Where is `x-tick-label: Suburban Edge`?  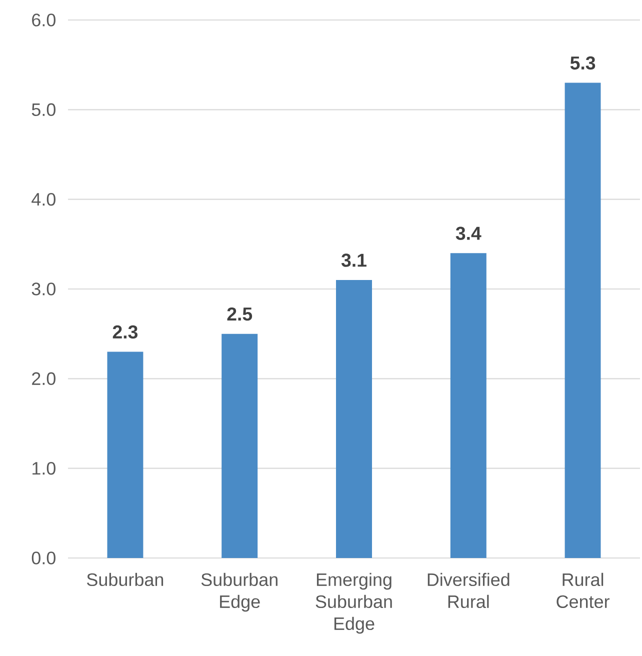 x-tick-label: Suburban Edge is located at coordinates (239, 592).